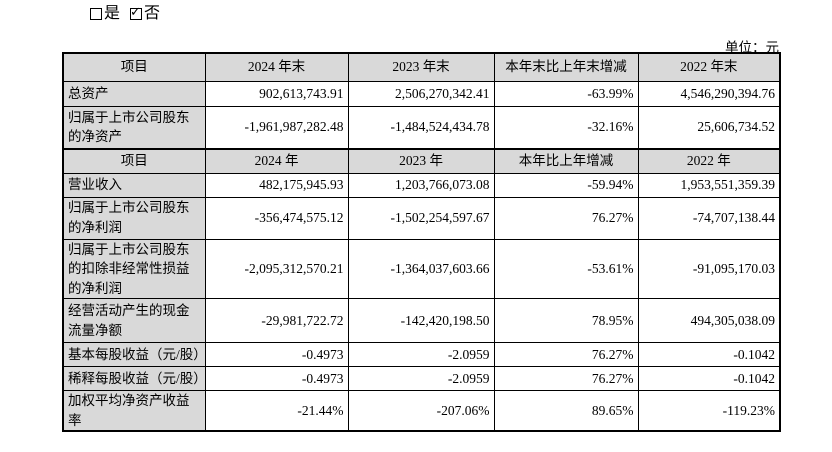  I want to click on row-label-cell: 归属于上市公司股东的扣除非经常性损益的净利润, so click(134, 269).